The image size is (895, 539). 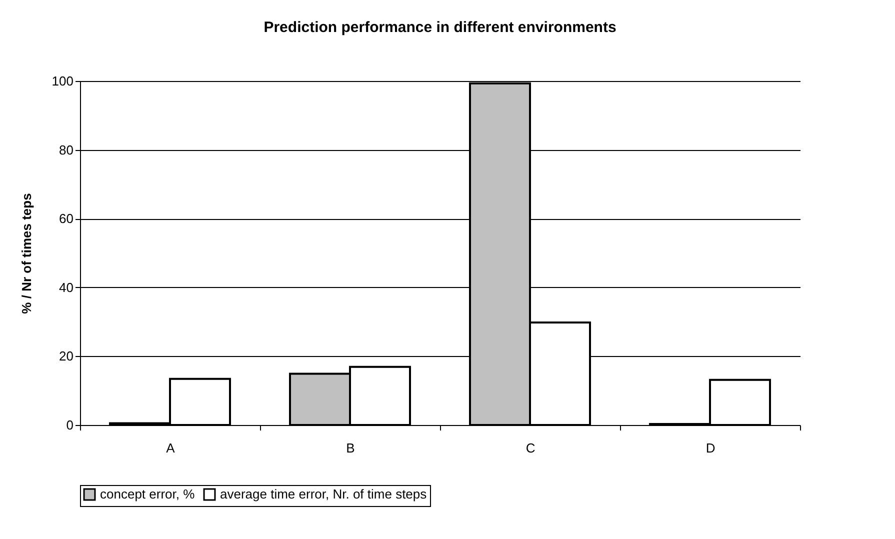 What do you see at coordinates (26, 253) in the screenshot?
I see `y-axis-title: % / Nr of times teps` at bounding box center [26, 253].